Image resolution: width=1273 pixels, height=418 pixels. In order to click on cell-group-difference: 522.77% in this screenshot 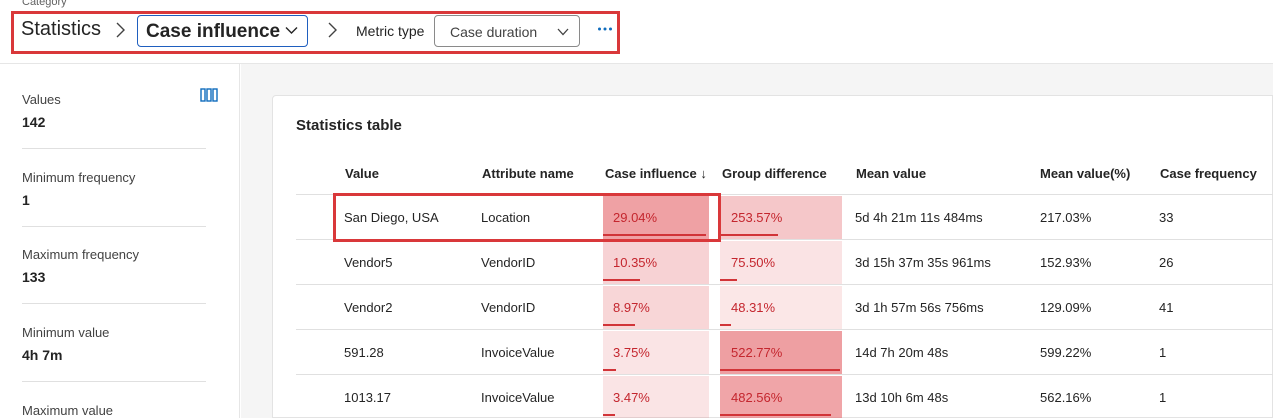, I will do `click(757, 352)`.